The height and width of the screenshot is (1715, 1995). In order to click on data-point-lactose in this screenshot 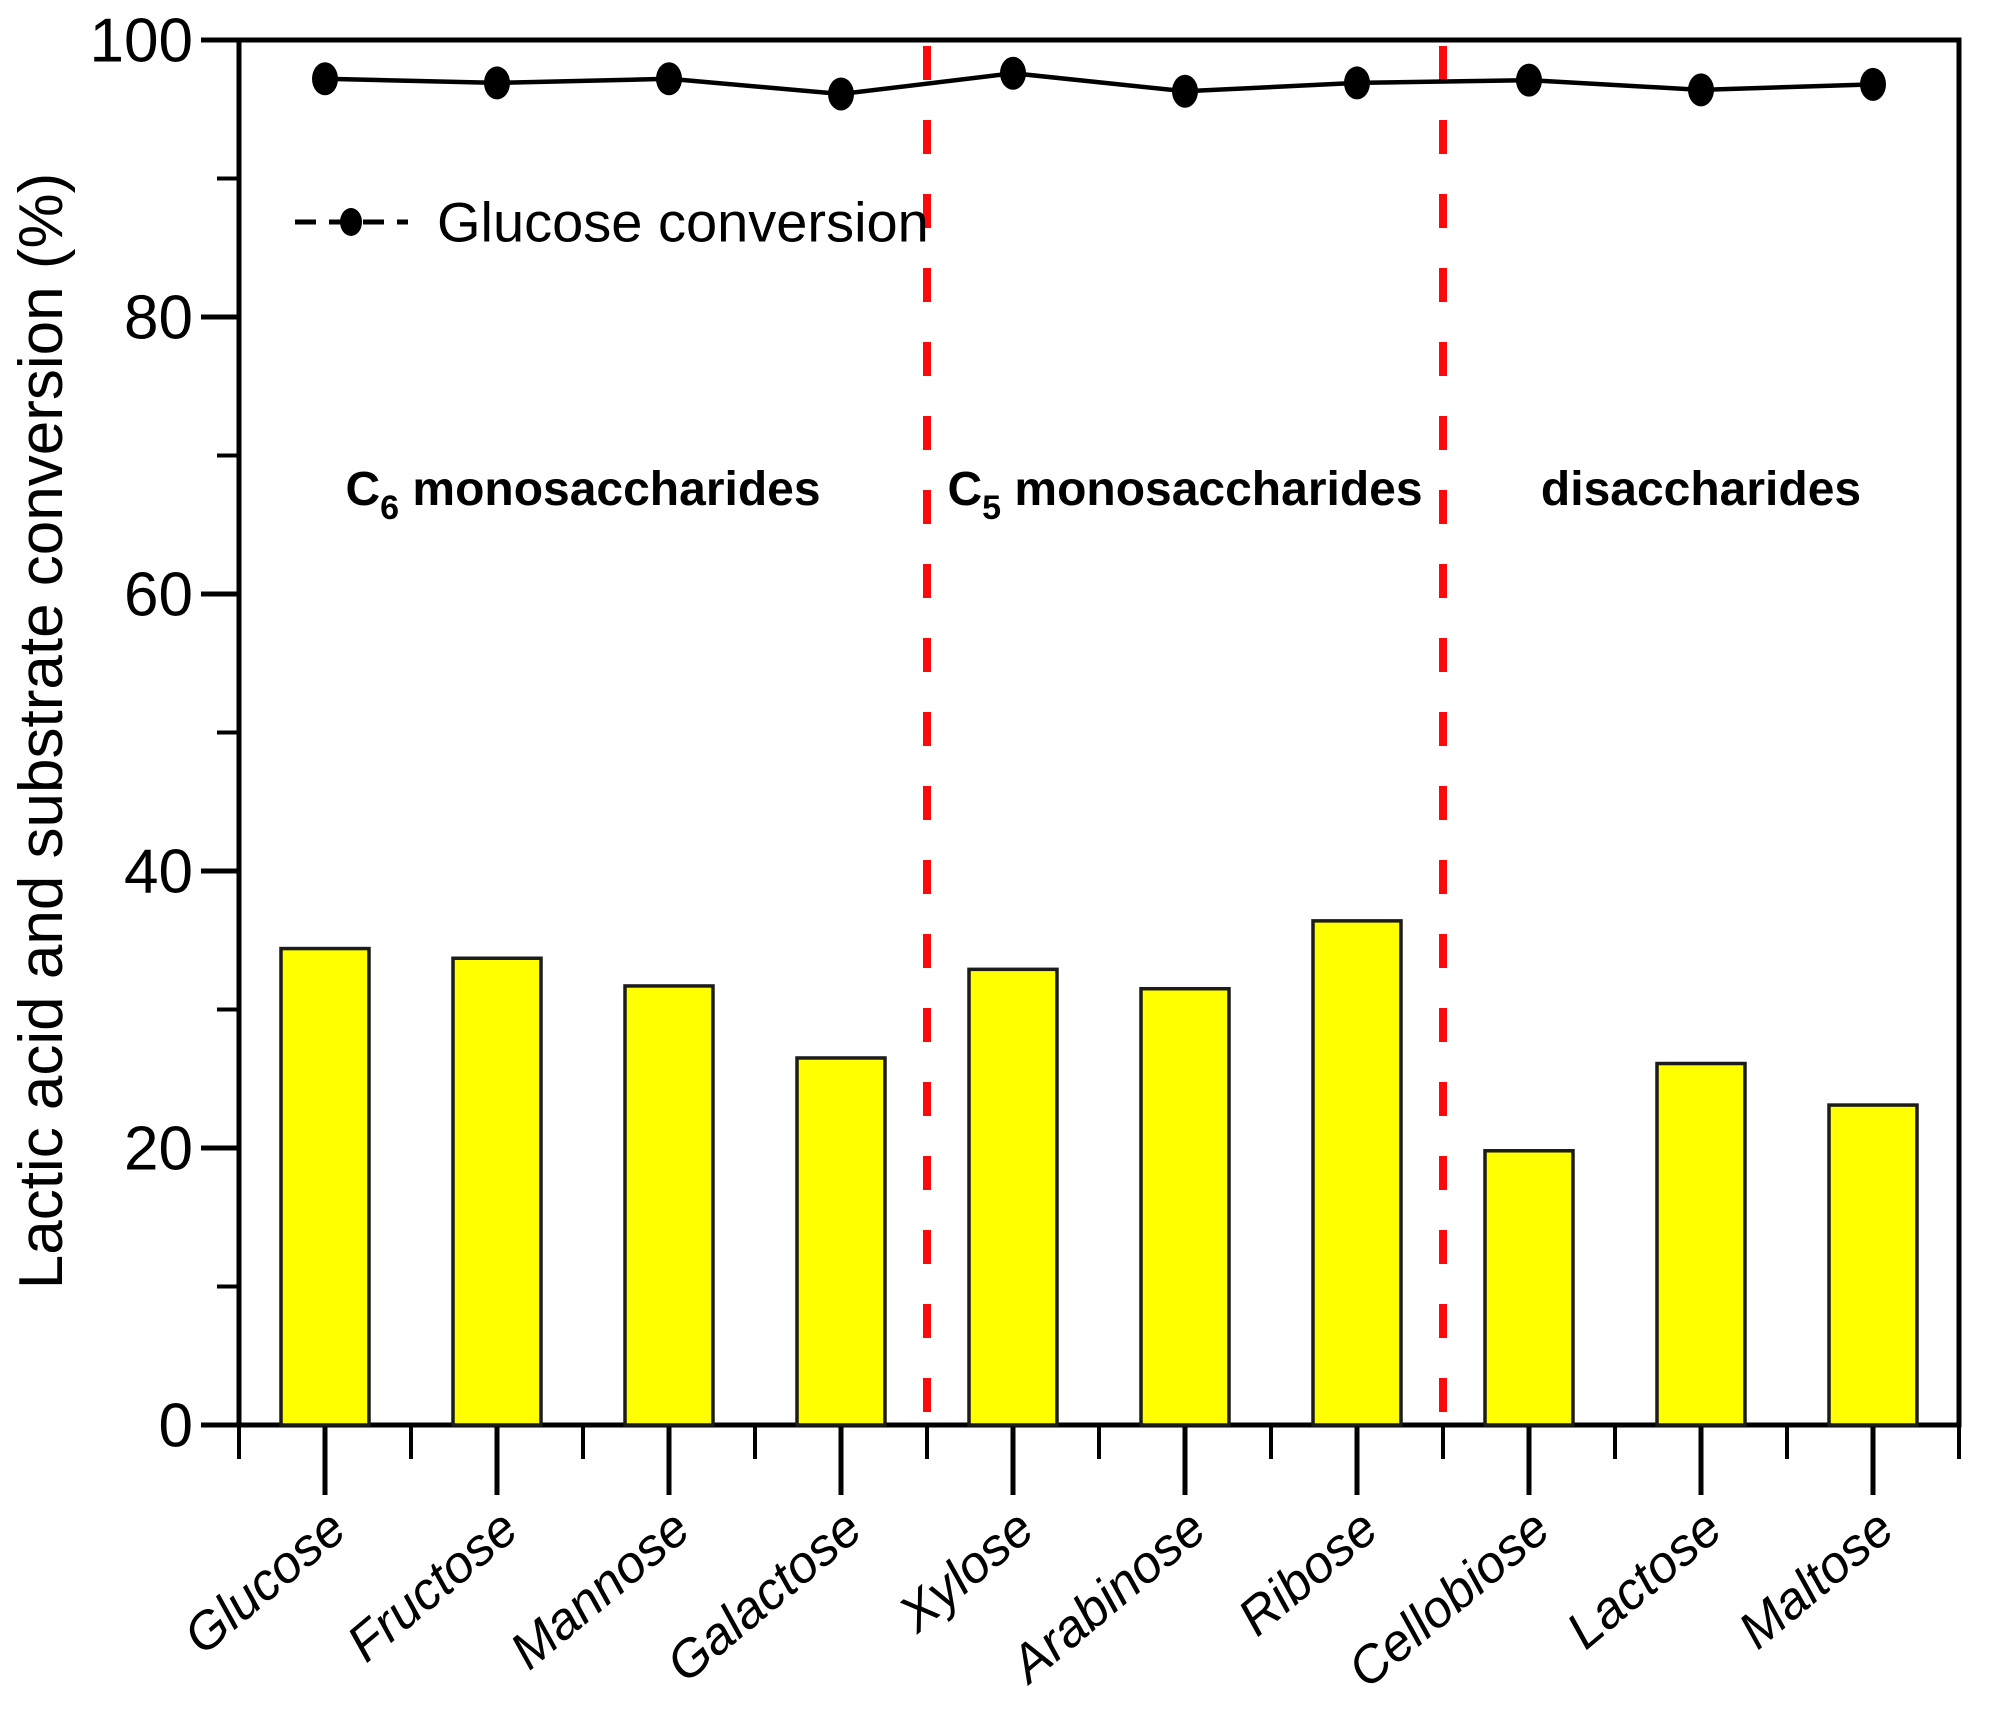, I will do `click(1701, 90)`.